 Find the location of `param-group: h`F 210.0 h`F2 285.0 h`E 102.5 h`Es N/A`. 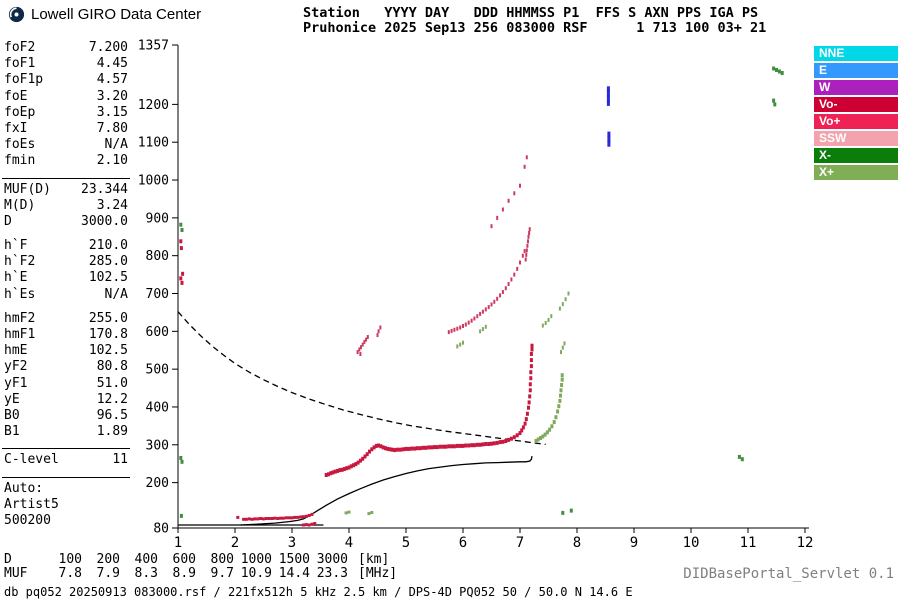

param-group: h`F 210.0 h`F2 285.0 h`E 102.5 h`Es N/A is located at coordinates (66, 270).